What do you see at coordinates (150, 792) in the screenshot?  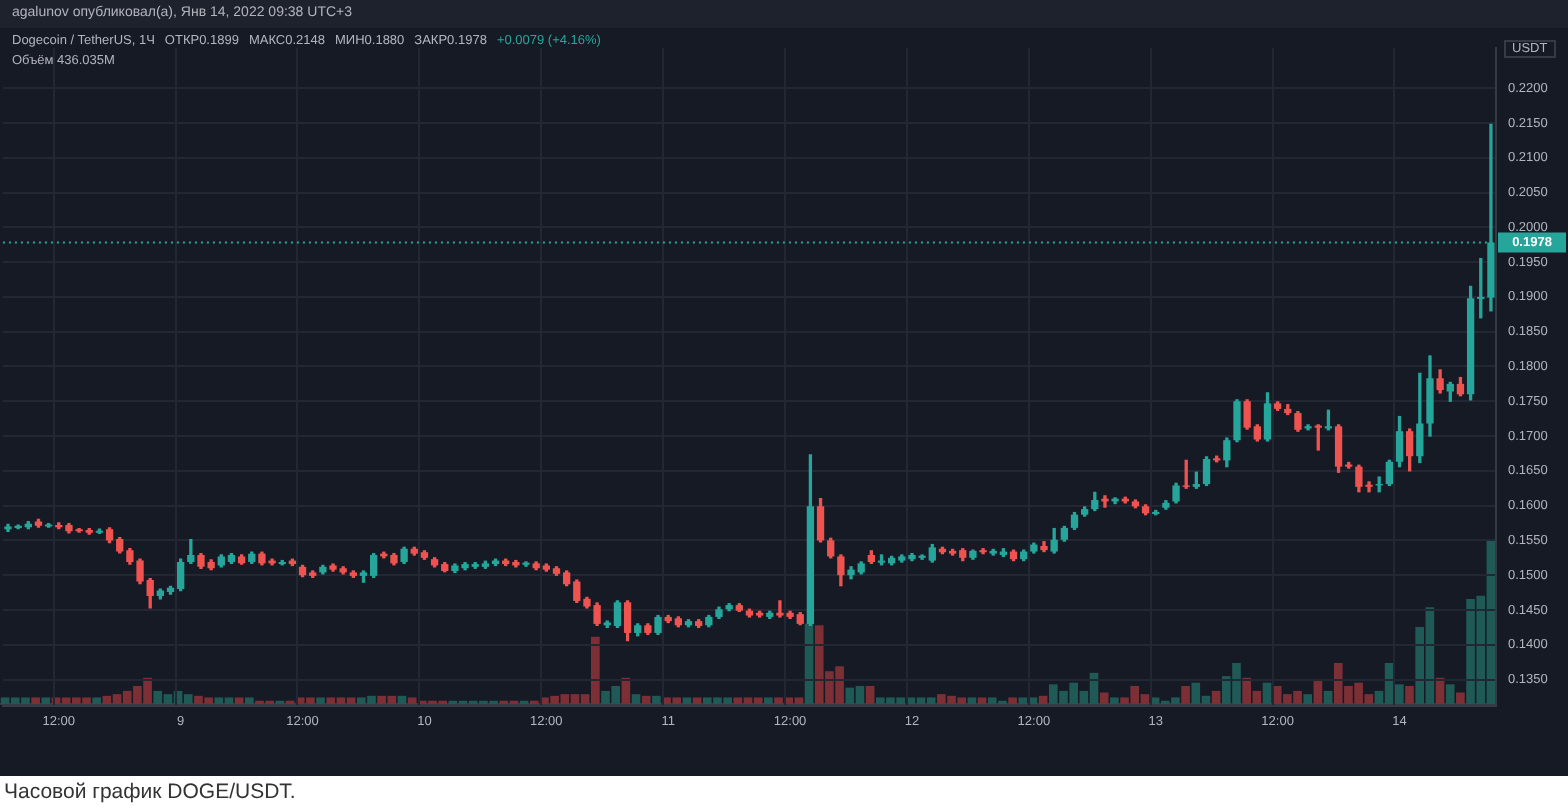 I see `text: Часовой график DOGE/USDT.` at bounding box center [150, 792].